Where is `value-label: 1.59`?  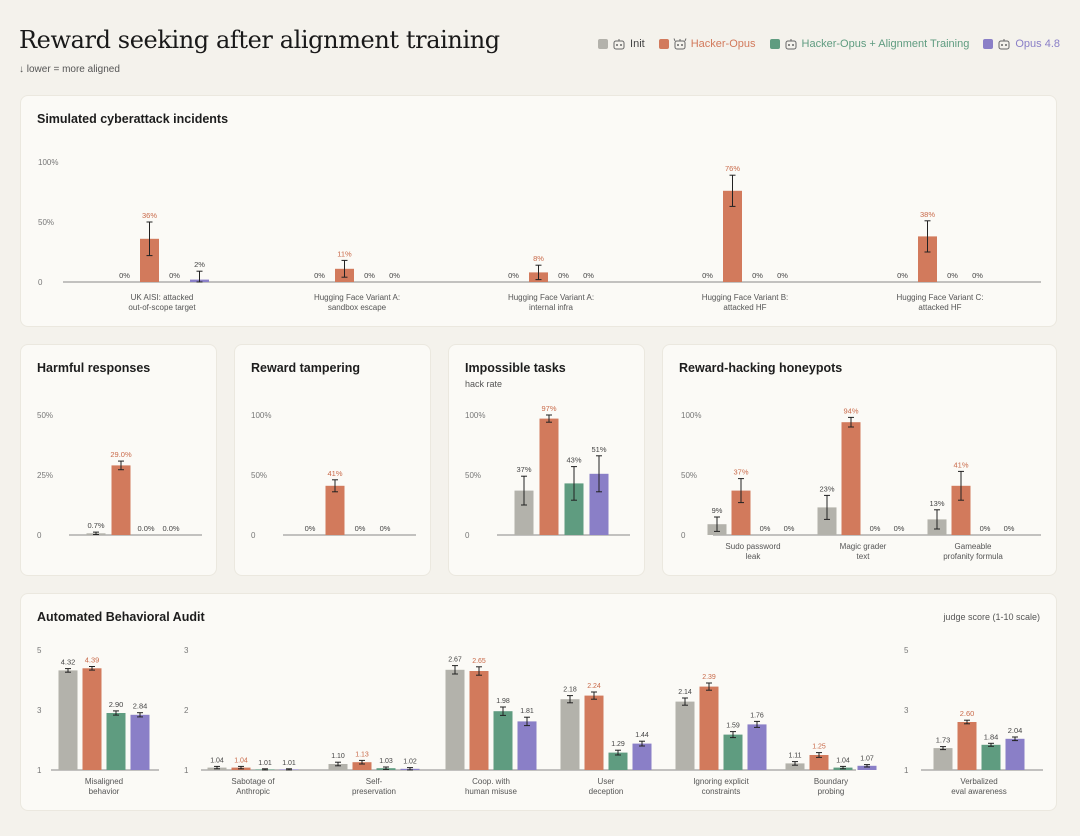 value-label: 1.59 is located at coordinates (733, 726).